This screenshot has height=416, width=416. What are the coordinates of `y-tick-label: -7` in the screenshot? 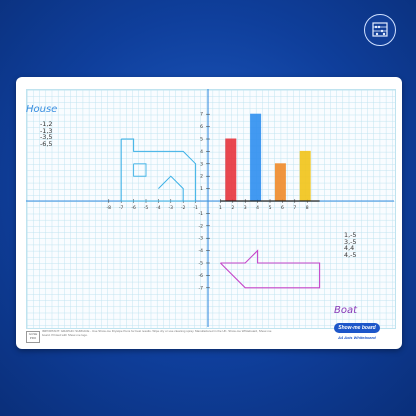 It's located at (201, 288).